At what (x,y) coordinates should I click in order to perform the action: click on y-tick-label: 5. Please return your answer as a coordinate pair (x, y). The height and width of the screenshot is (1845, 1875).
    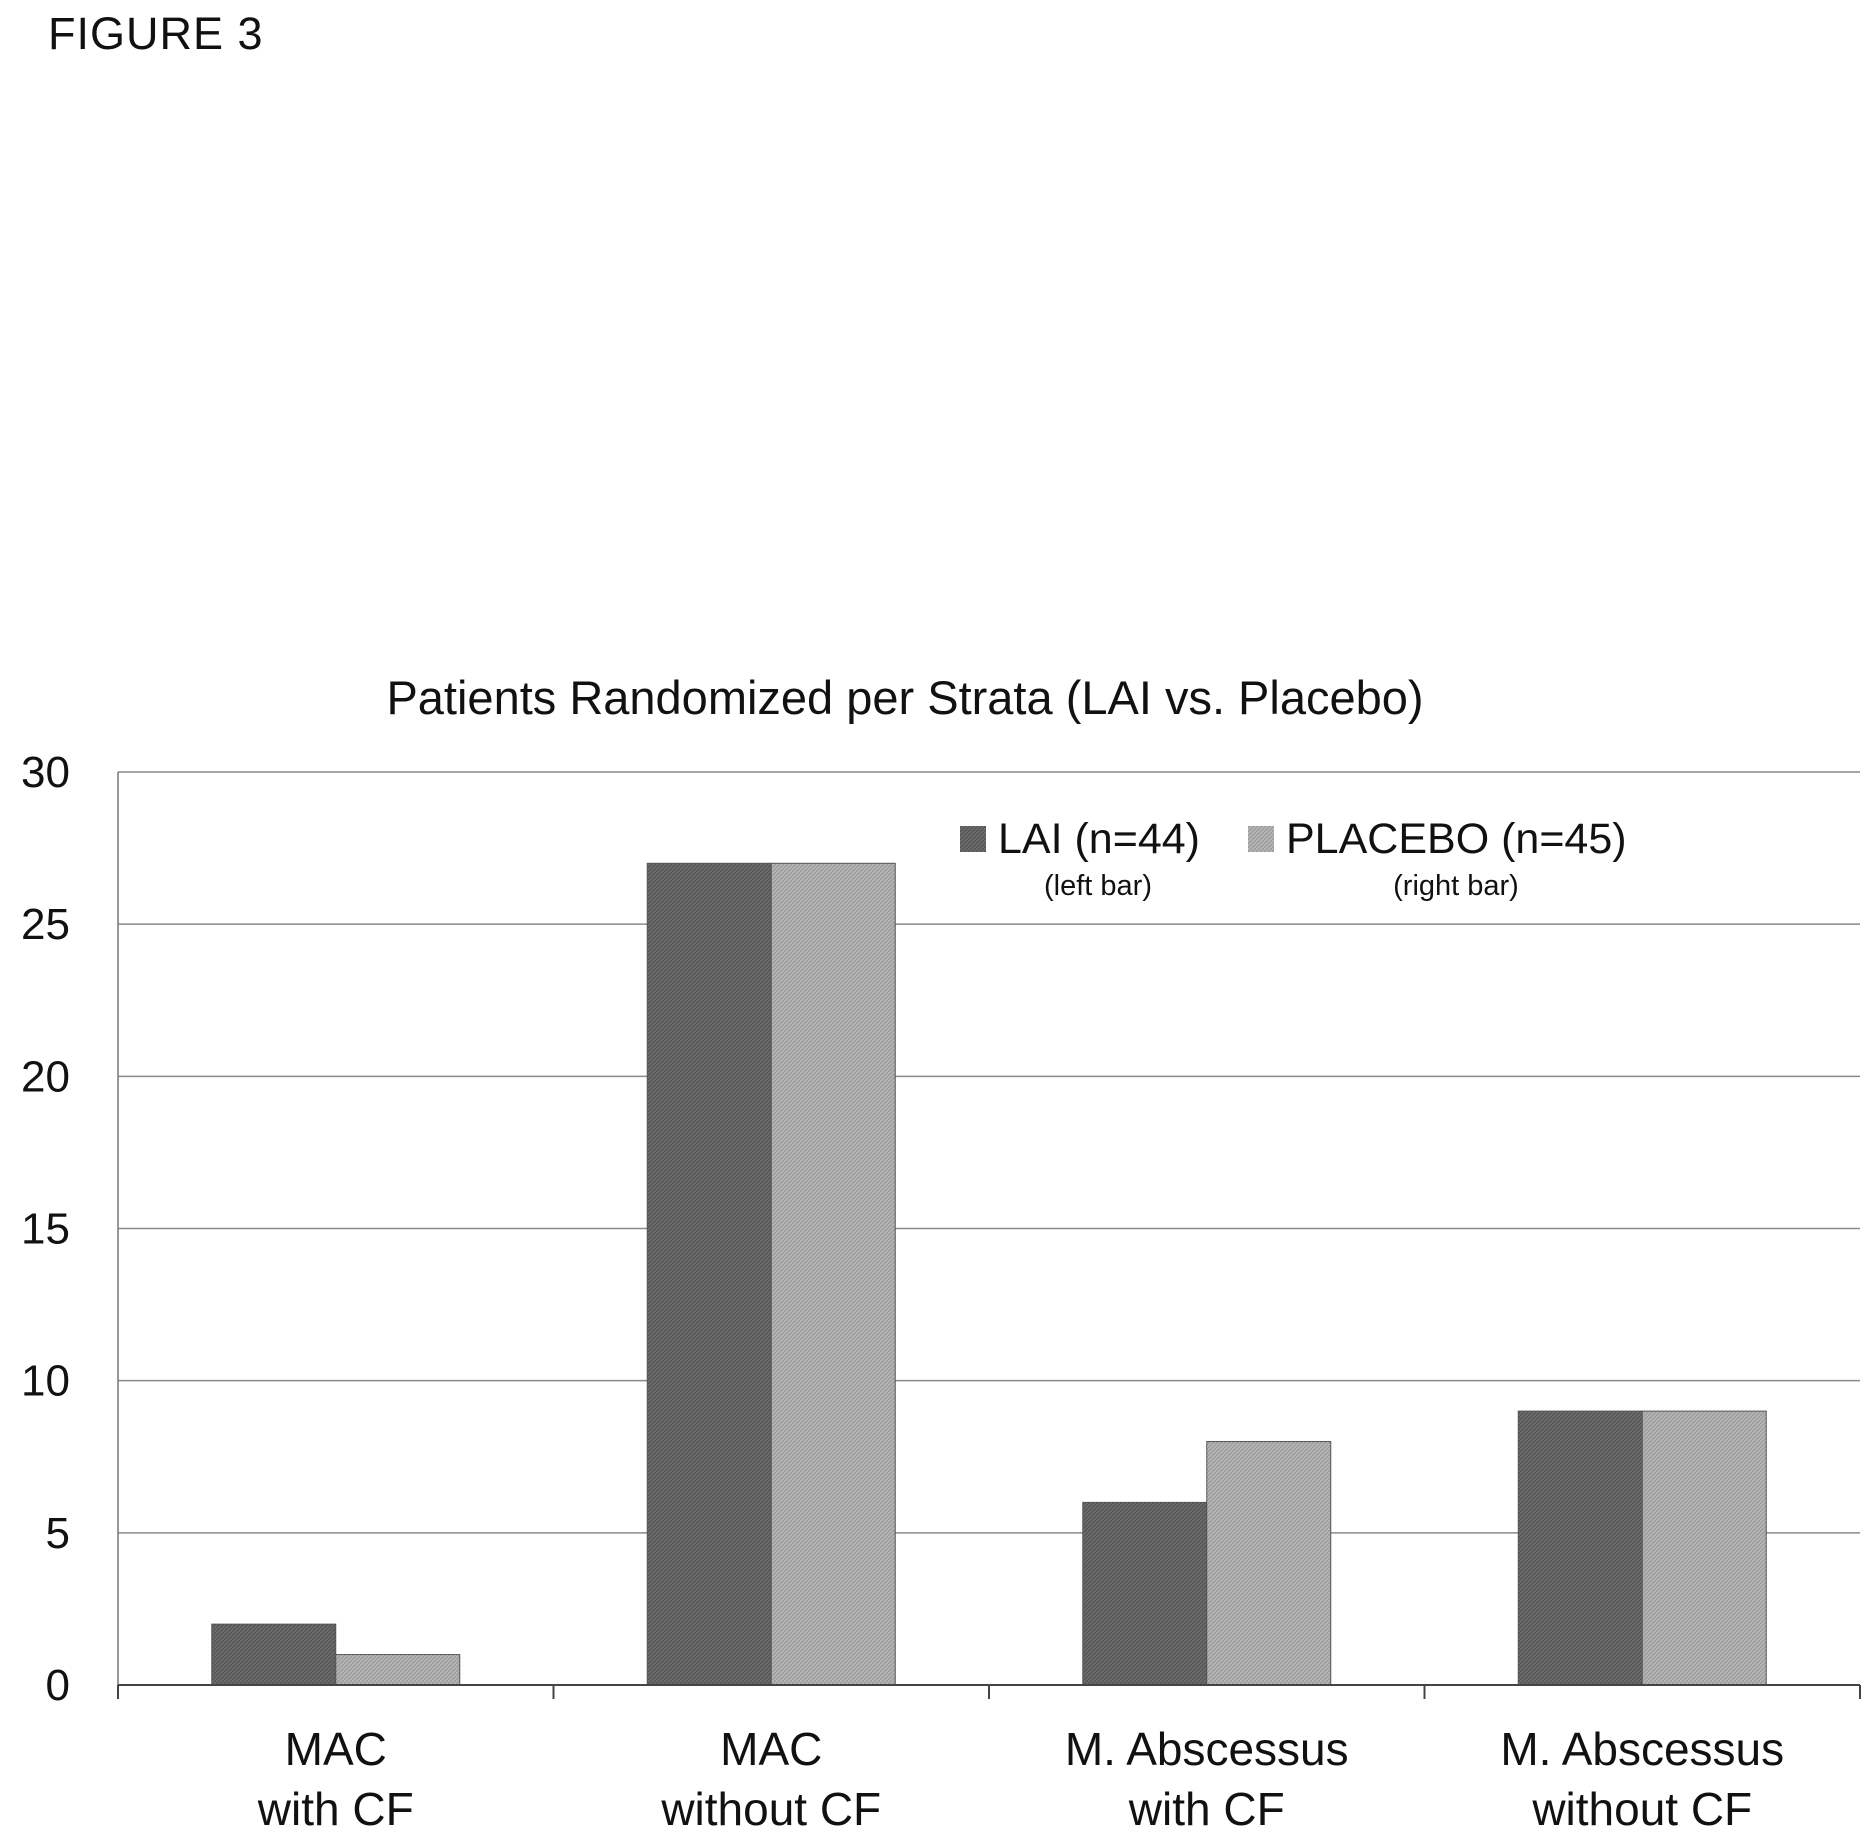
    Looking at the image, I should click on (58, 1533).